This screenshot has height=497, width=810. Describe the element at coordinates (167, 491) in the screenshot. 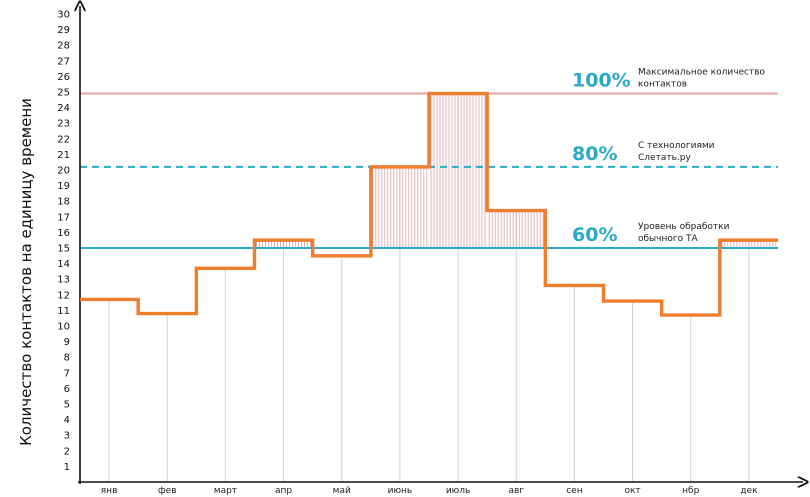

I see `x-tick-label: фев` at that location.